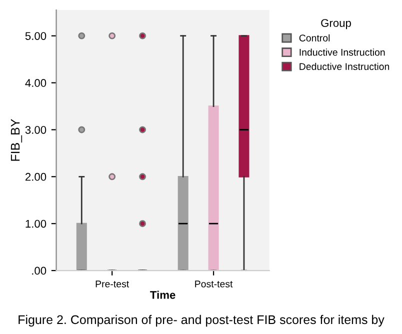 This screenshot has width=402, height=334. Describe the element at coordinates (35, 176) in the screenshot. I see `y-tick-label: 2.00` at that location.